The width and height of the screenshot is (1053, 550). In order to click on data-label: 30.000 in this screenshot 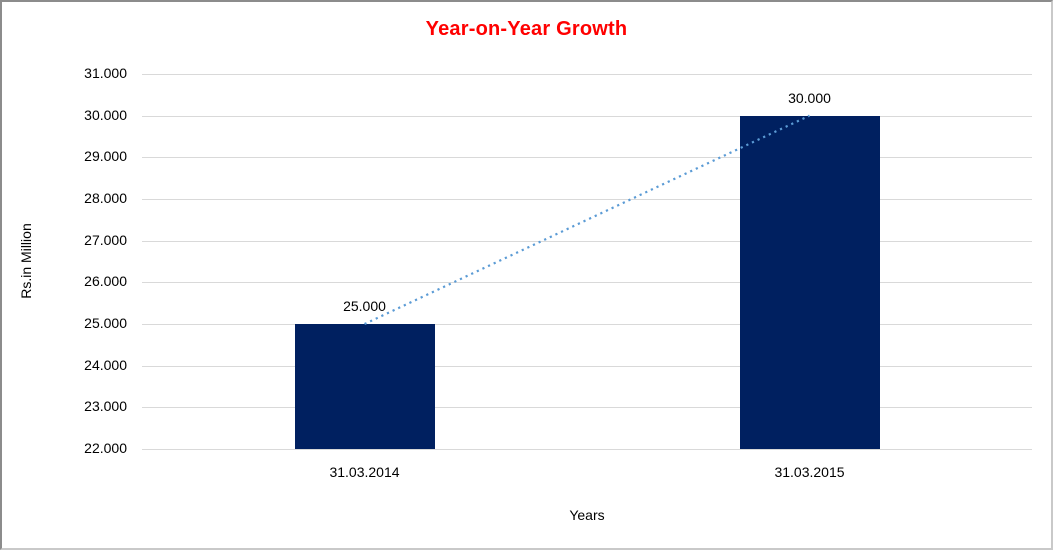, I will do `click(809, 97)`.